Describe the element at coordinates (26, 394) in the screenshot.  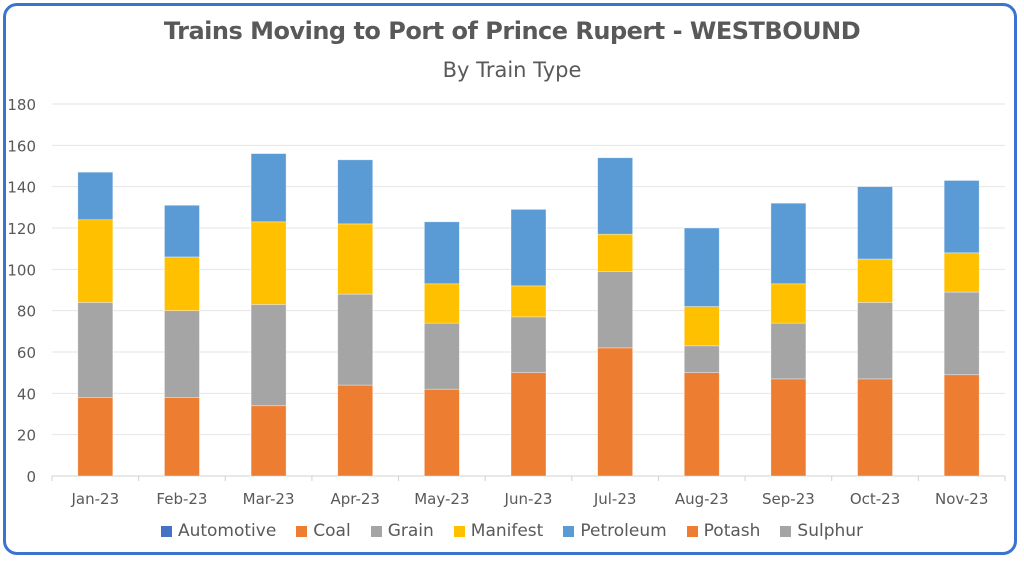
I see `y-tick-label: 40` at that location.